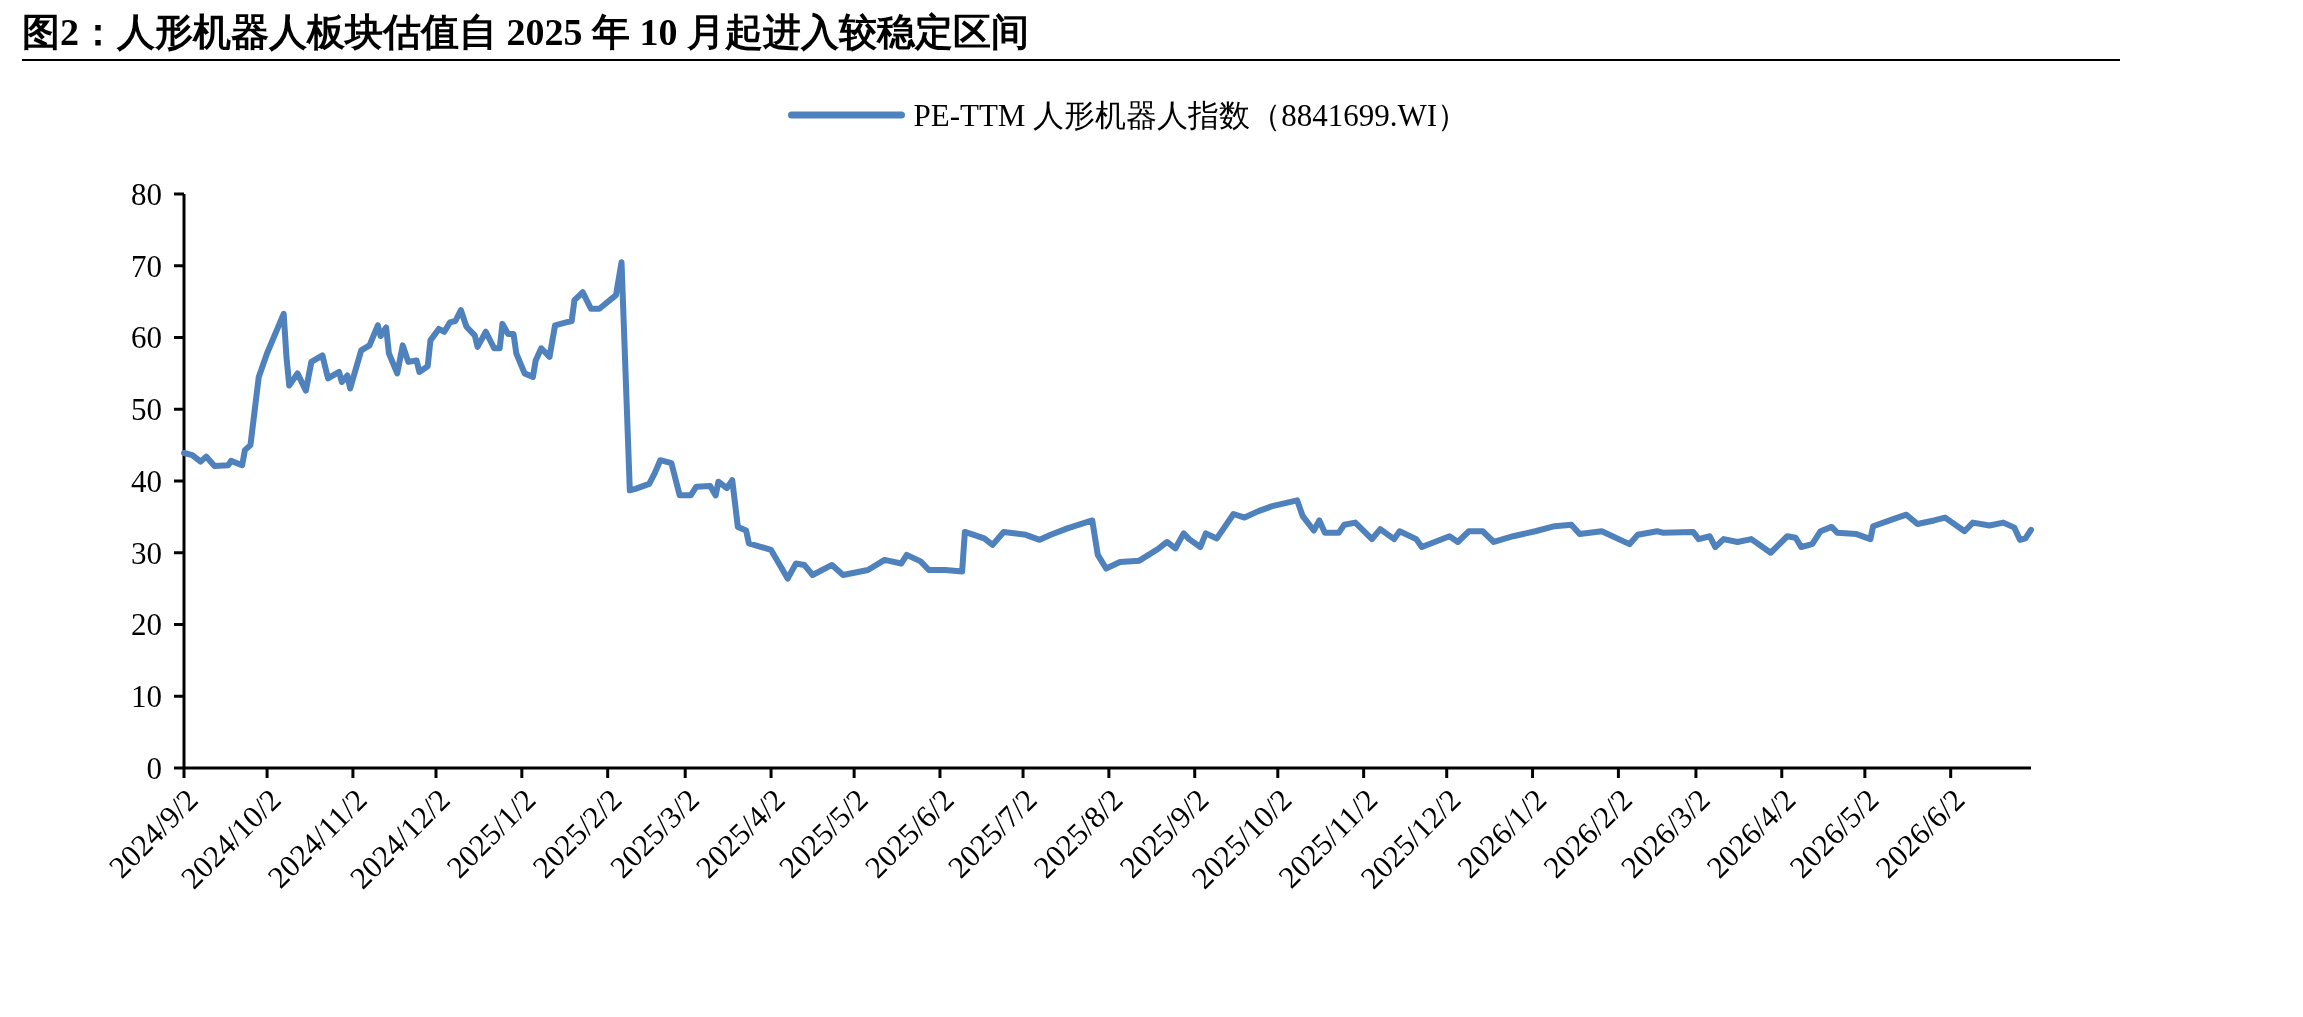  Describe the element at coordinates (154, 768) in the screenshot. I see `y-tick-label: 0` at that location.